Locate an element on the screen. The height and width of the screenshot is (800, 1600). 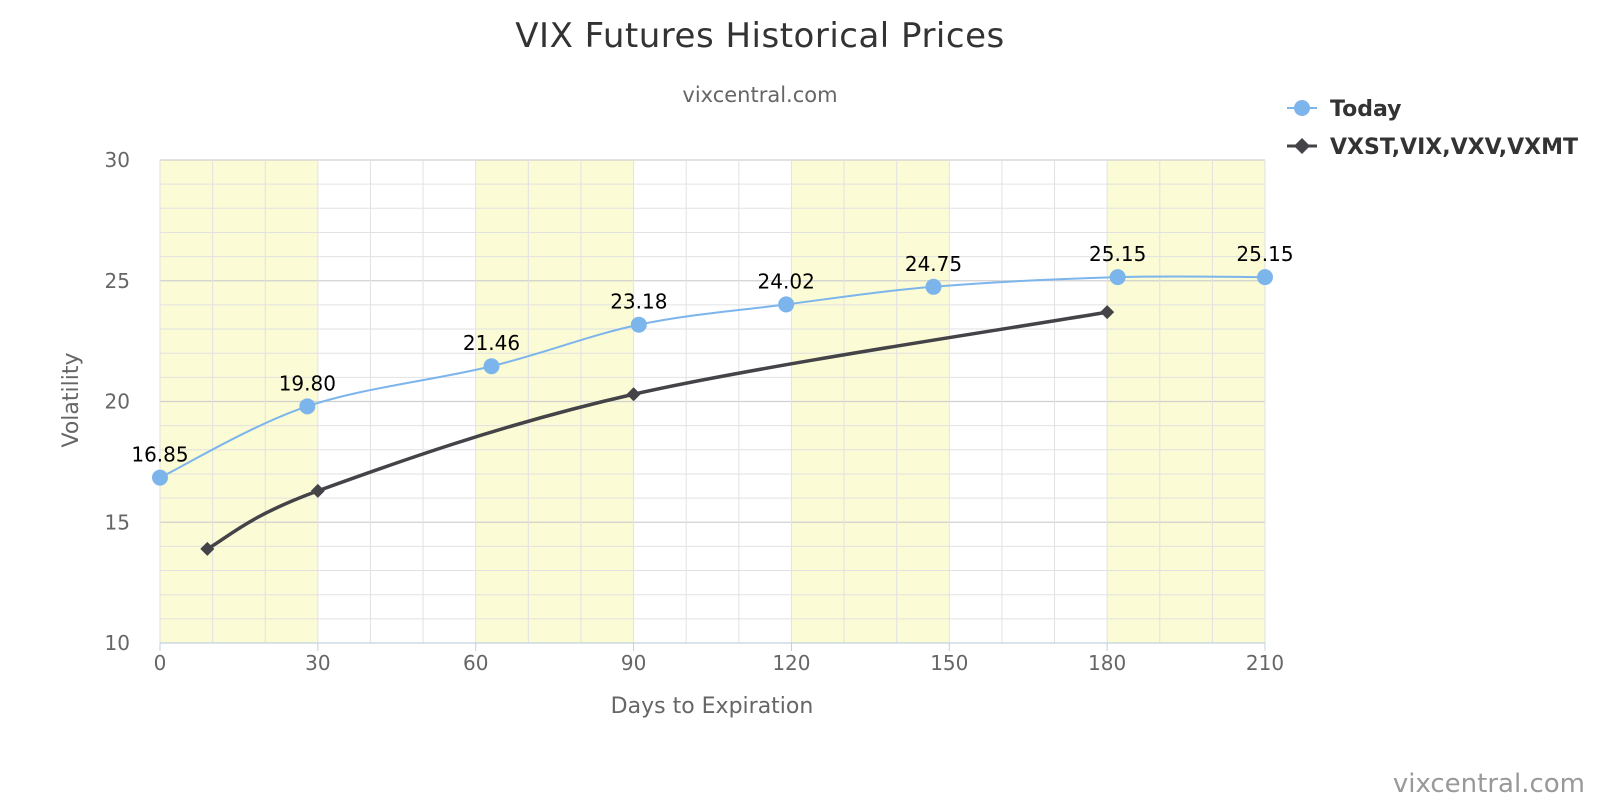
y-tick-label: 20 is located at coordinates (117, 402).